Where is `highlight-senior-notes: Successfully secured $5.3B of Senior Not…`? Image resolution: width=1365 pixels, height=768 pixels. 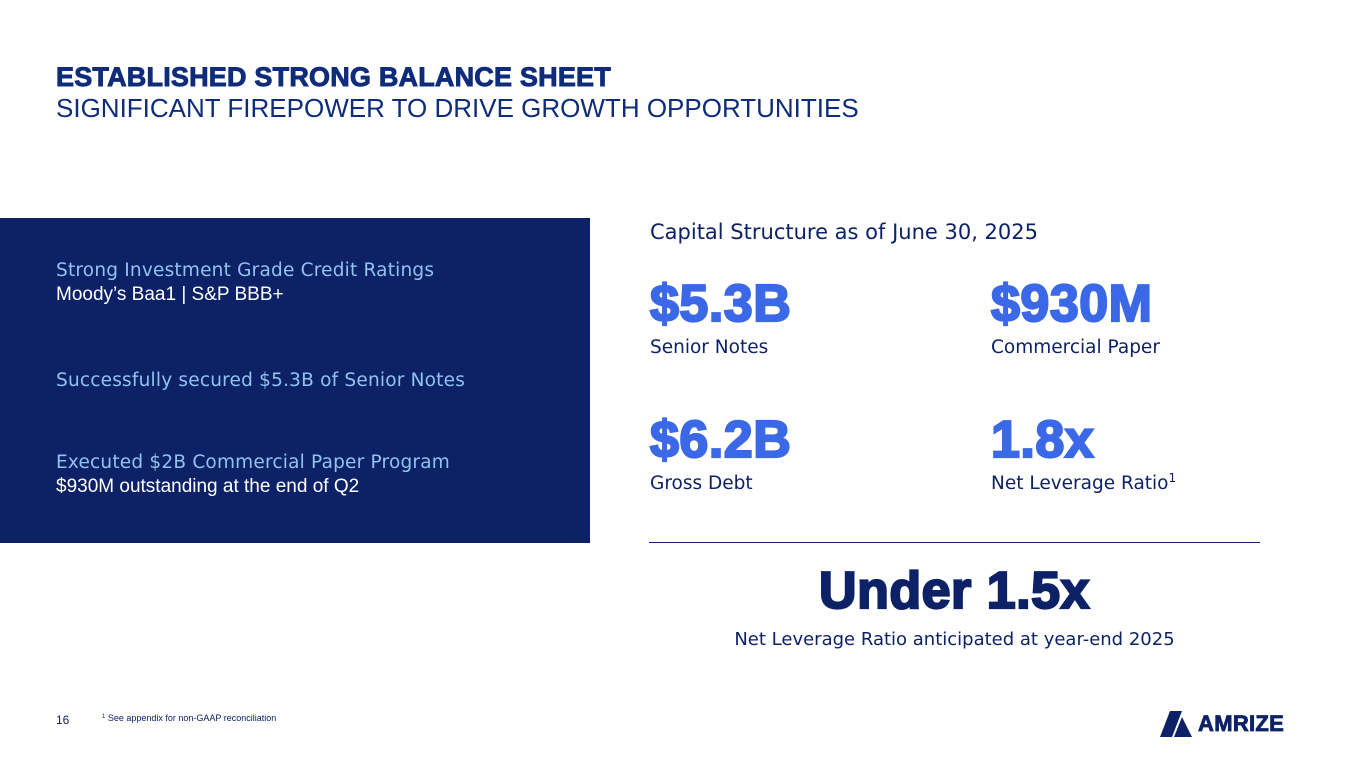 highlight-senior-notes: Successfully secured $5.3B of Senior Not… is located at coordinates (260, 381).